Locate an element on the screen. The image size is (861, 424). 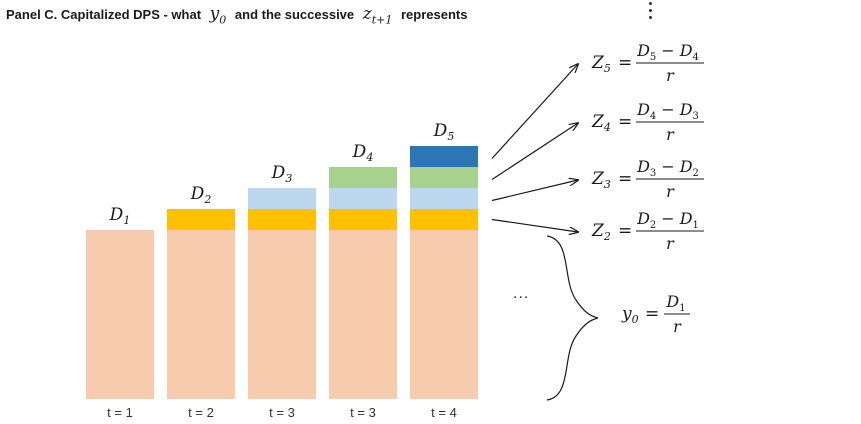
bar-3-time-label: t = 3 is located at coordinates (282, 412).